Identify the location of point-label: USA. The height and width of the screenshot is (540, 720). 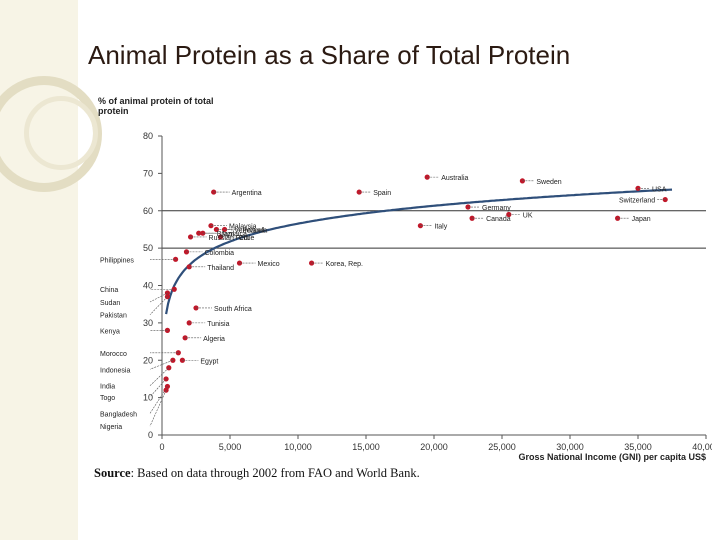
(659, 189).